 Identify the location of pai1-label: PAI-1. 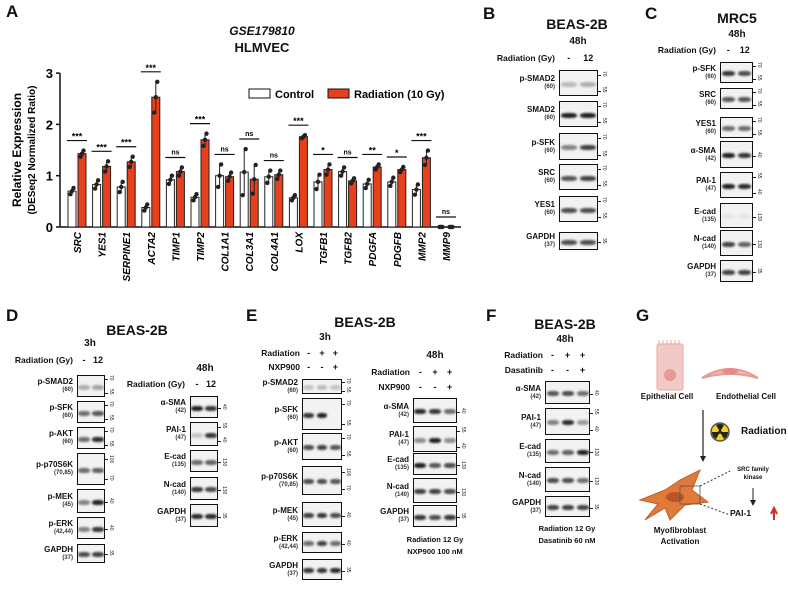
(741, 513).